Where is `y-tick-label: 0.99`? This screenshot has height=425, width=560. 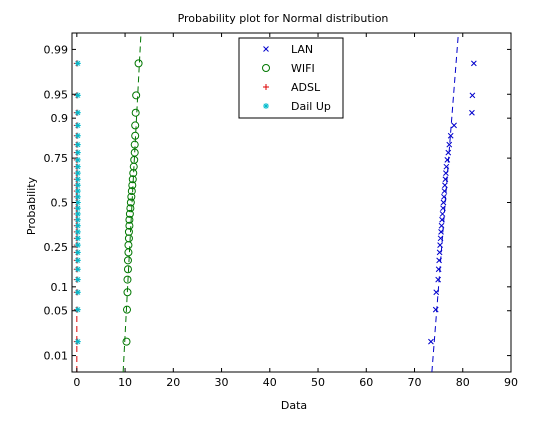
y-tick-label: 0.99 is located at coordinates (56, 49).